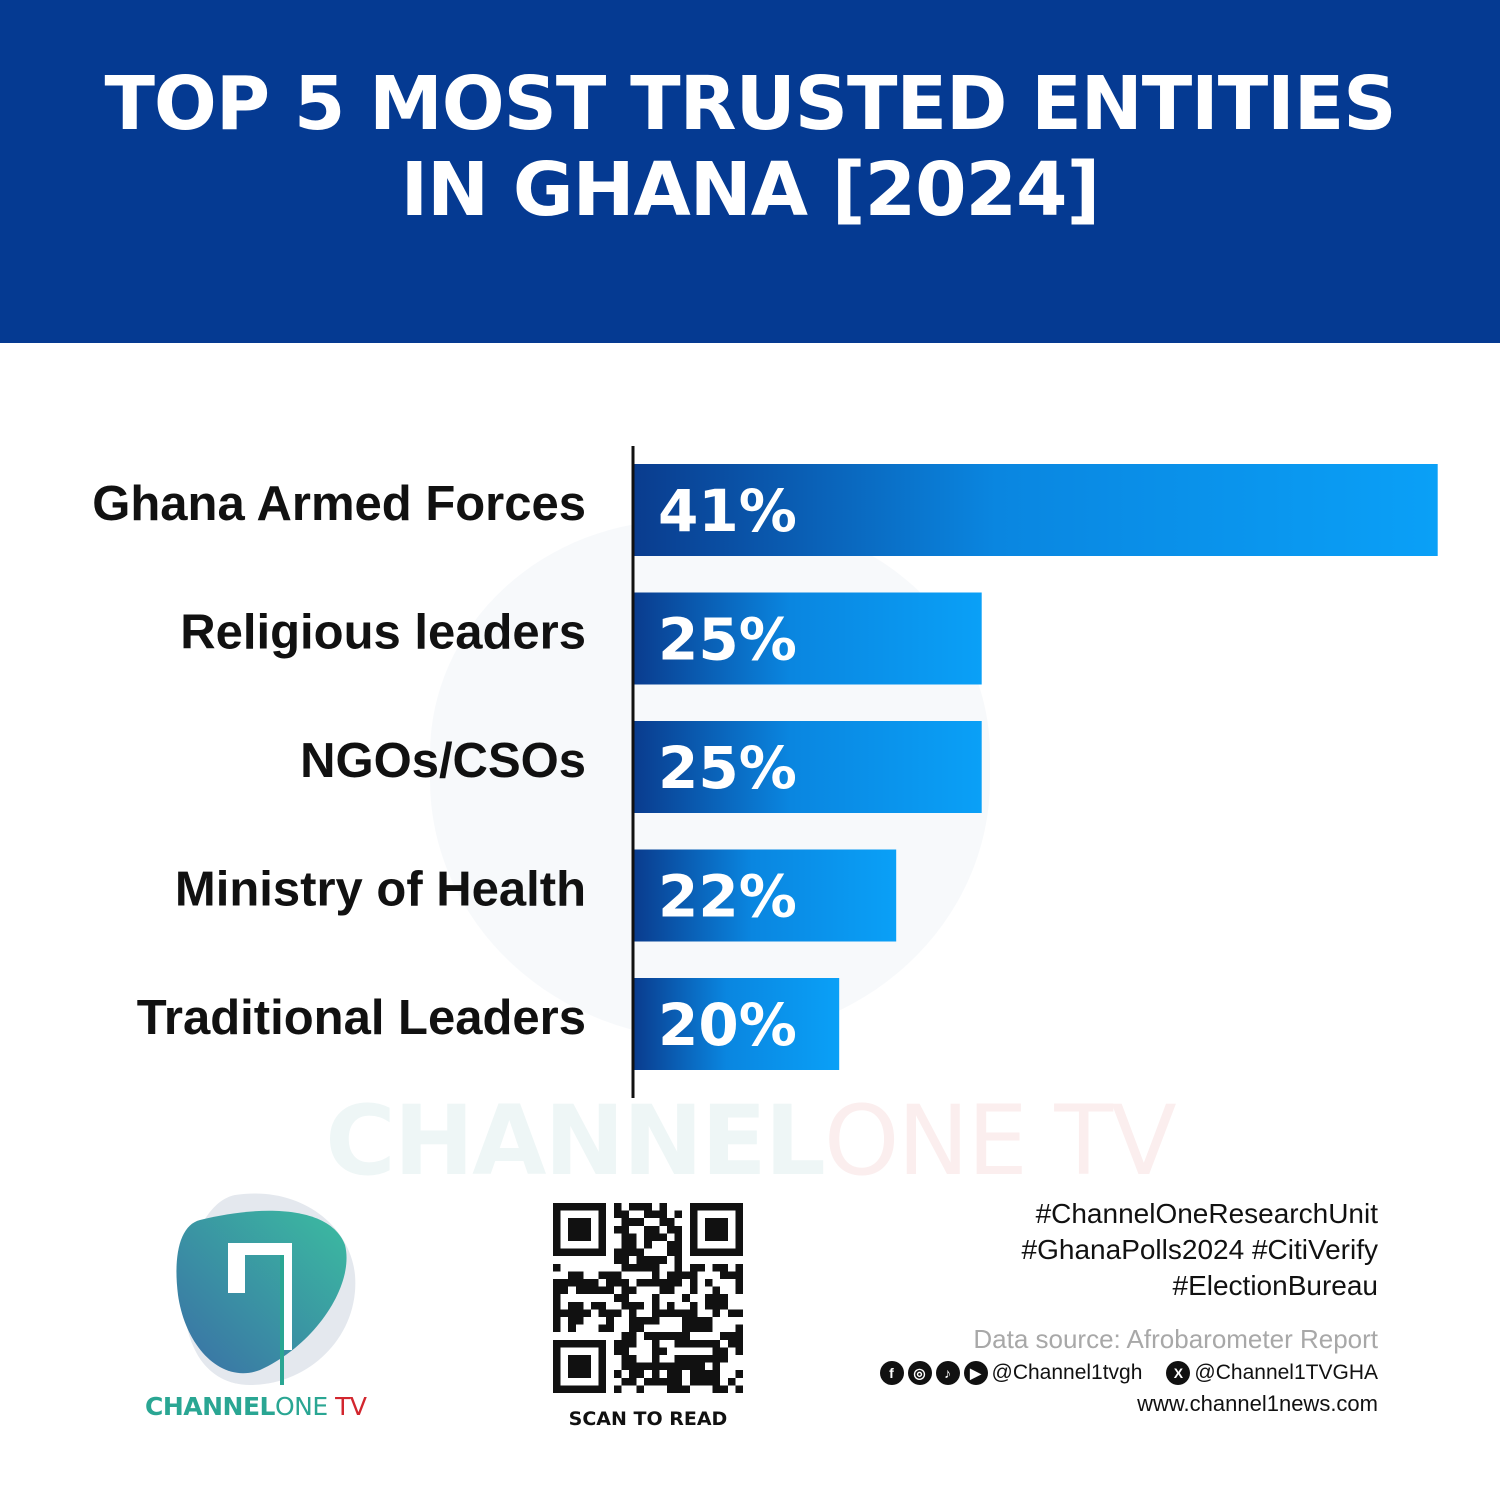 The image size is (1500, 1500). Describe the element at coordinates (380, 890) in the screenshot. I see `category-label: Ministry of Health` at that location.